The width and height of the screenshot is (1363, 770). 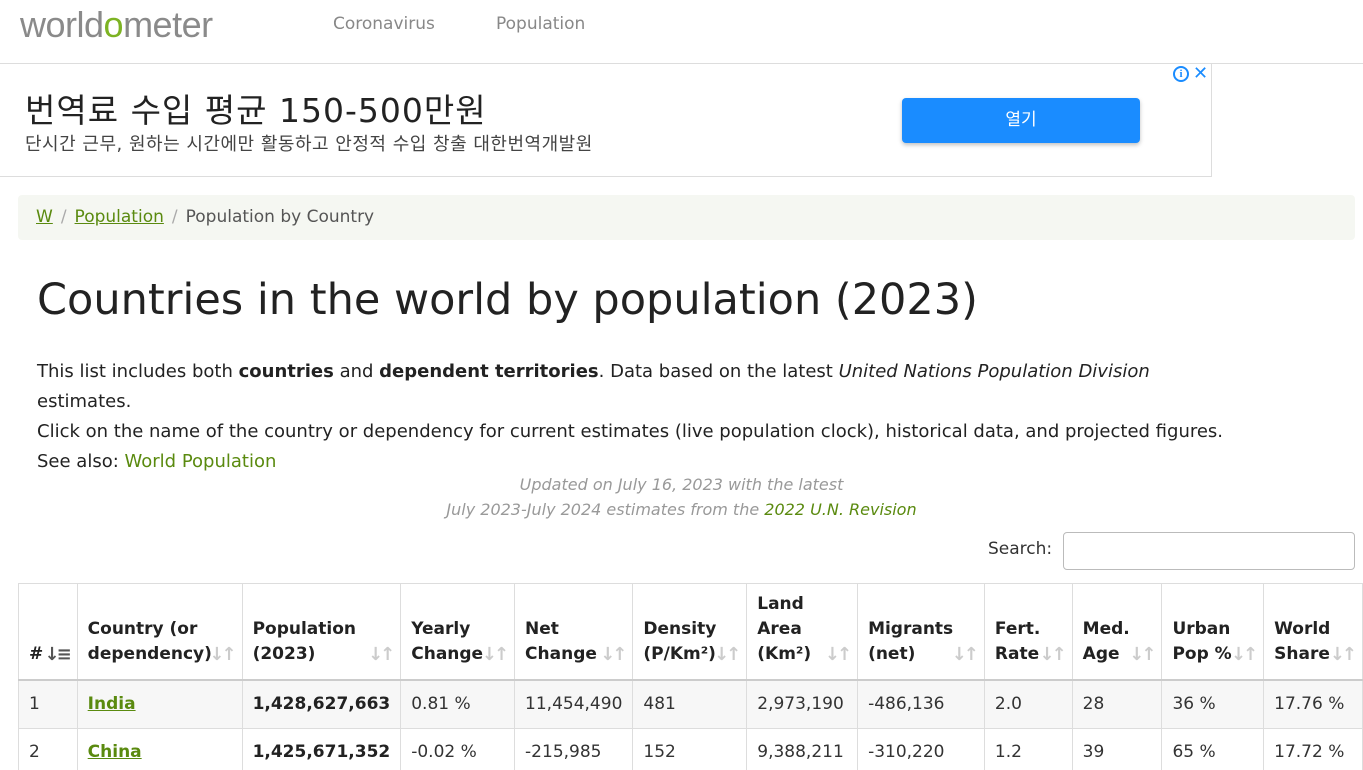 What do you see at coordinates (1028, 632) in the screenshot?
I see `column-header-fert-rate: Fert. Rate ↓↑` at bounding box center [1028, 632].